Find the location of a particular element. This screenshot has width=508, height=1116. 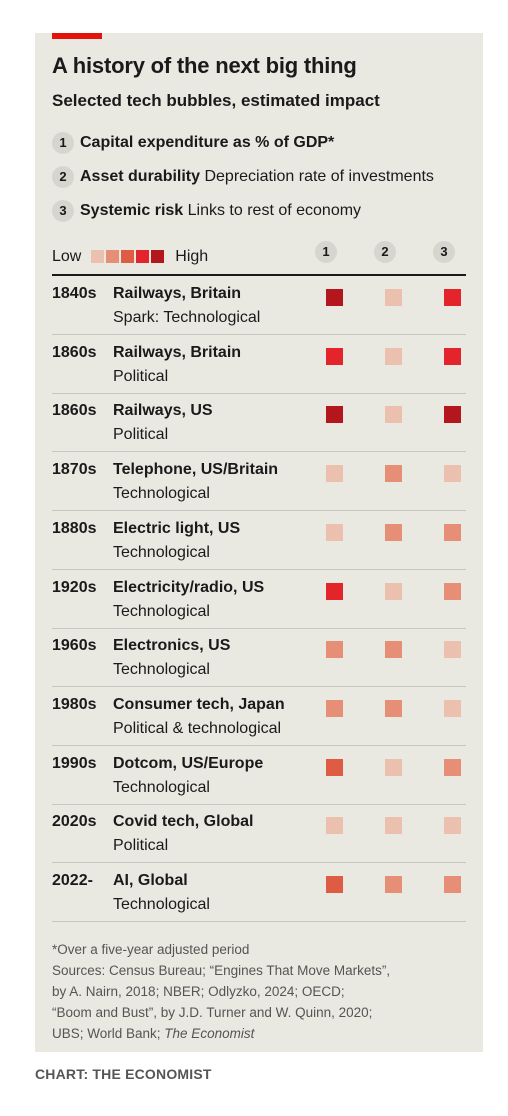

criterion-label: Asset durability is located at coordinates (140, 177).